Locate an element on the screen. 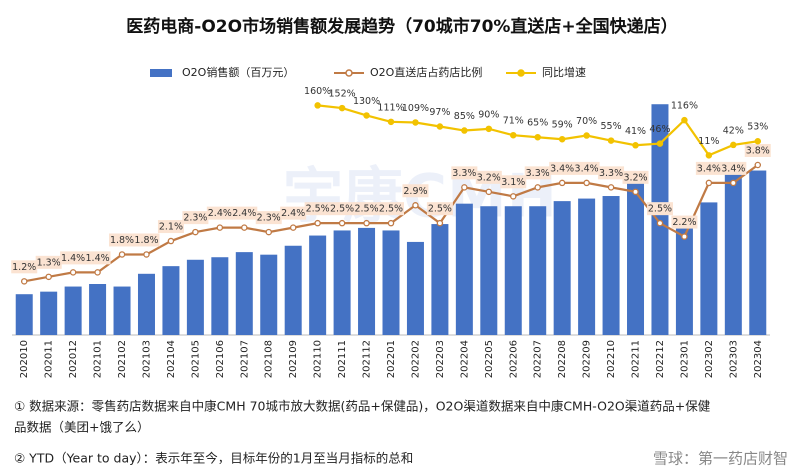 The width and height of the screenshot is (800, 475). data-label: 1.4% is located at coordinates (73, 258).